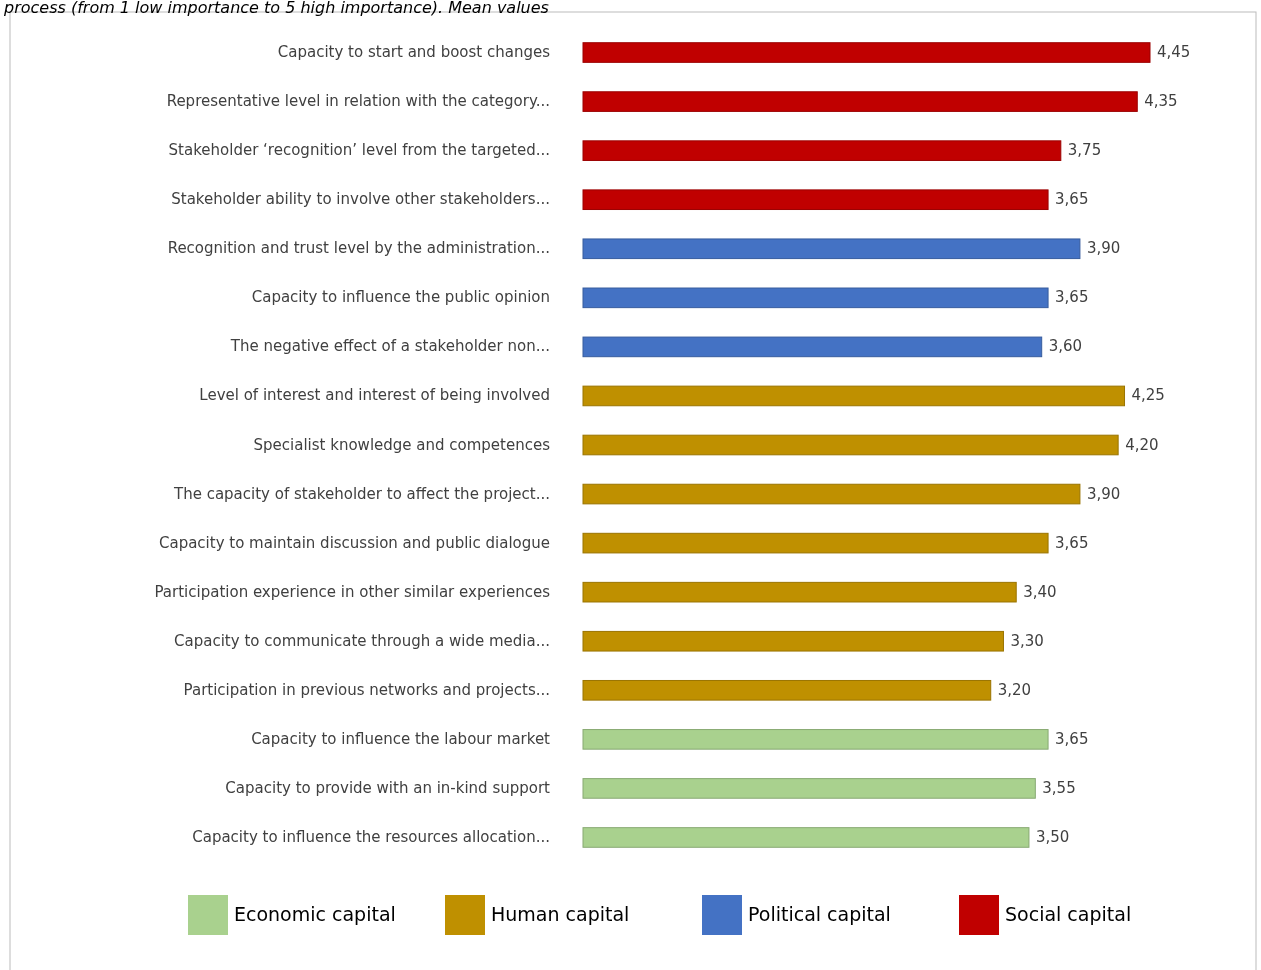 The width and height of the screenshot is (1261, 970). I want to click on data-label: 4,25, so click(1148, 395).